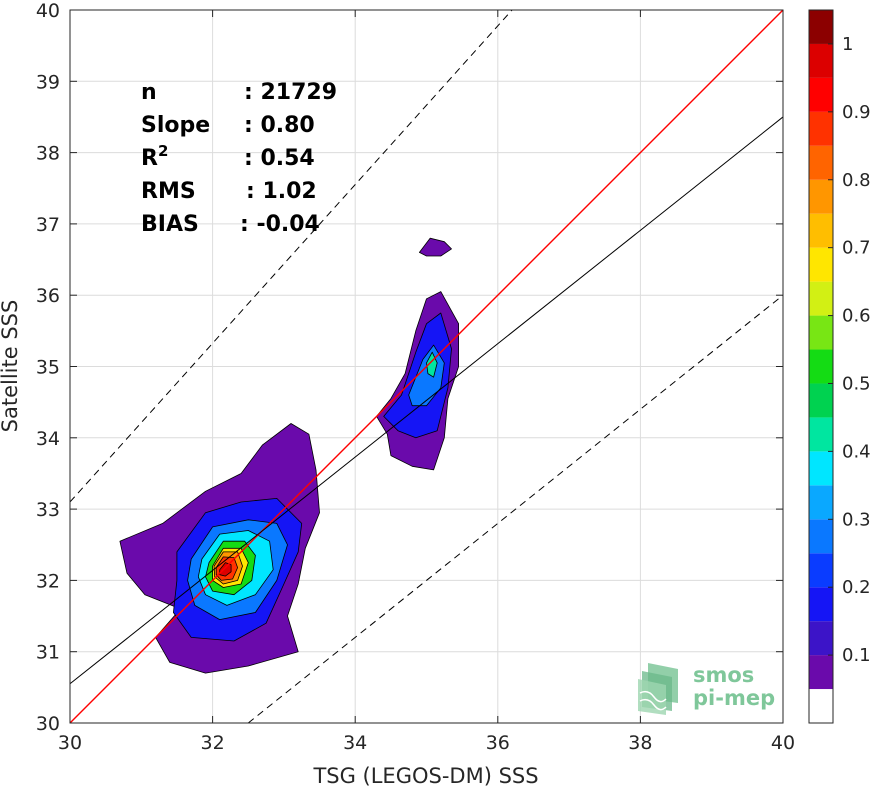  I want to click on logo-line1: smos, so click(723, 675).